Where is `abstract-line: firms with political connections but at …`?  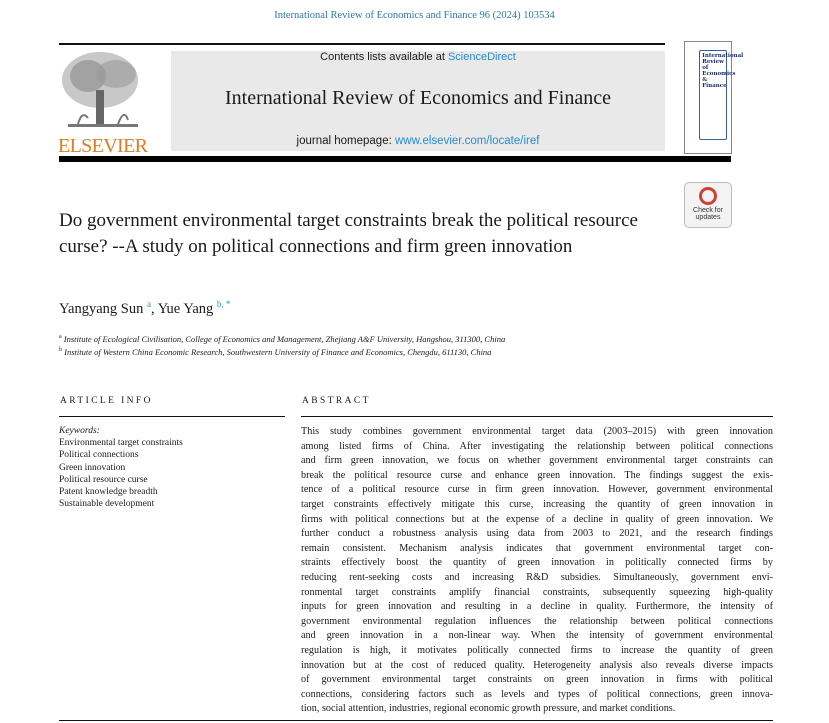 abstract-line: firms with political connections but at … is located at coordinates (537, 519).